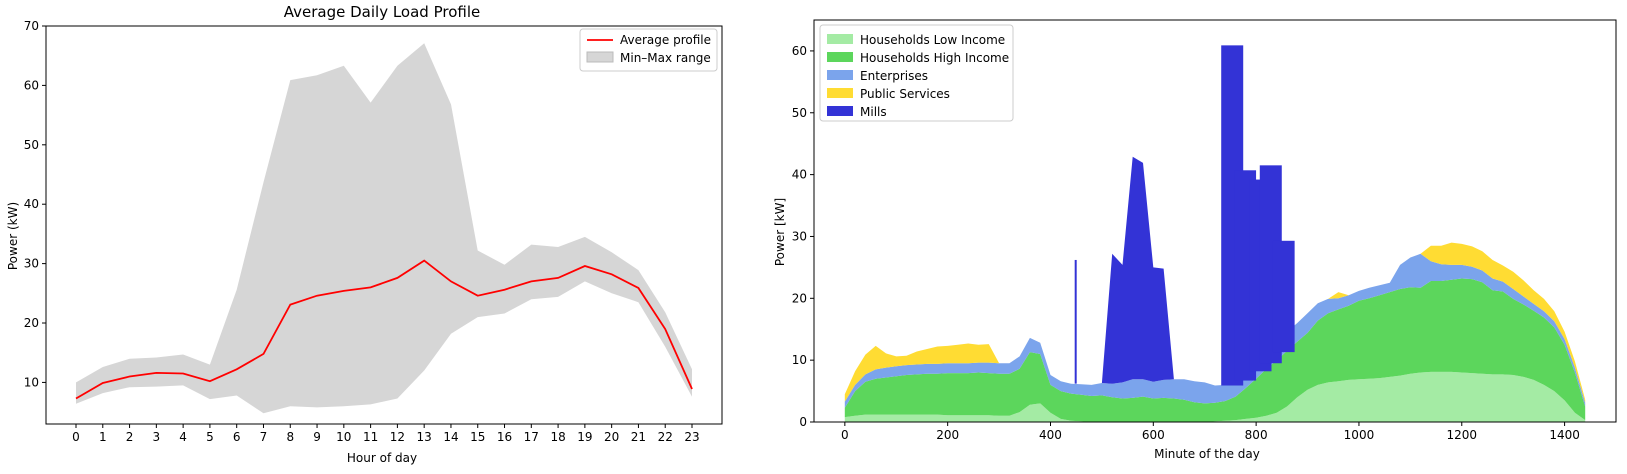 Image resolution: width=1627 pixels, height=474 pixels. Describe the element at coordinates (665, 437) in the screenshot. I see `x-tick-label: 22` at that location.